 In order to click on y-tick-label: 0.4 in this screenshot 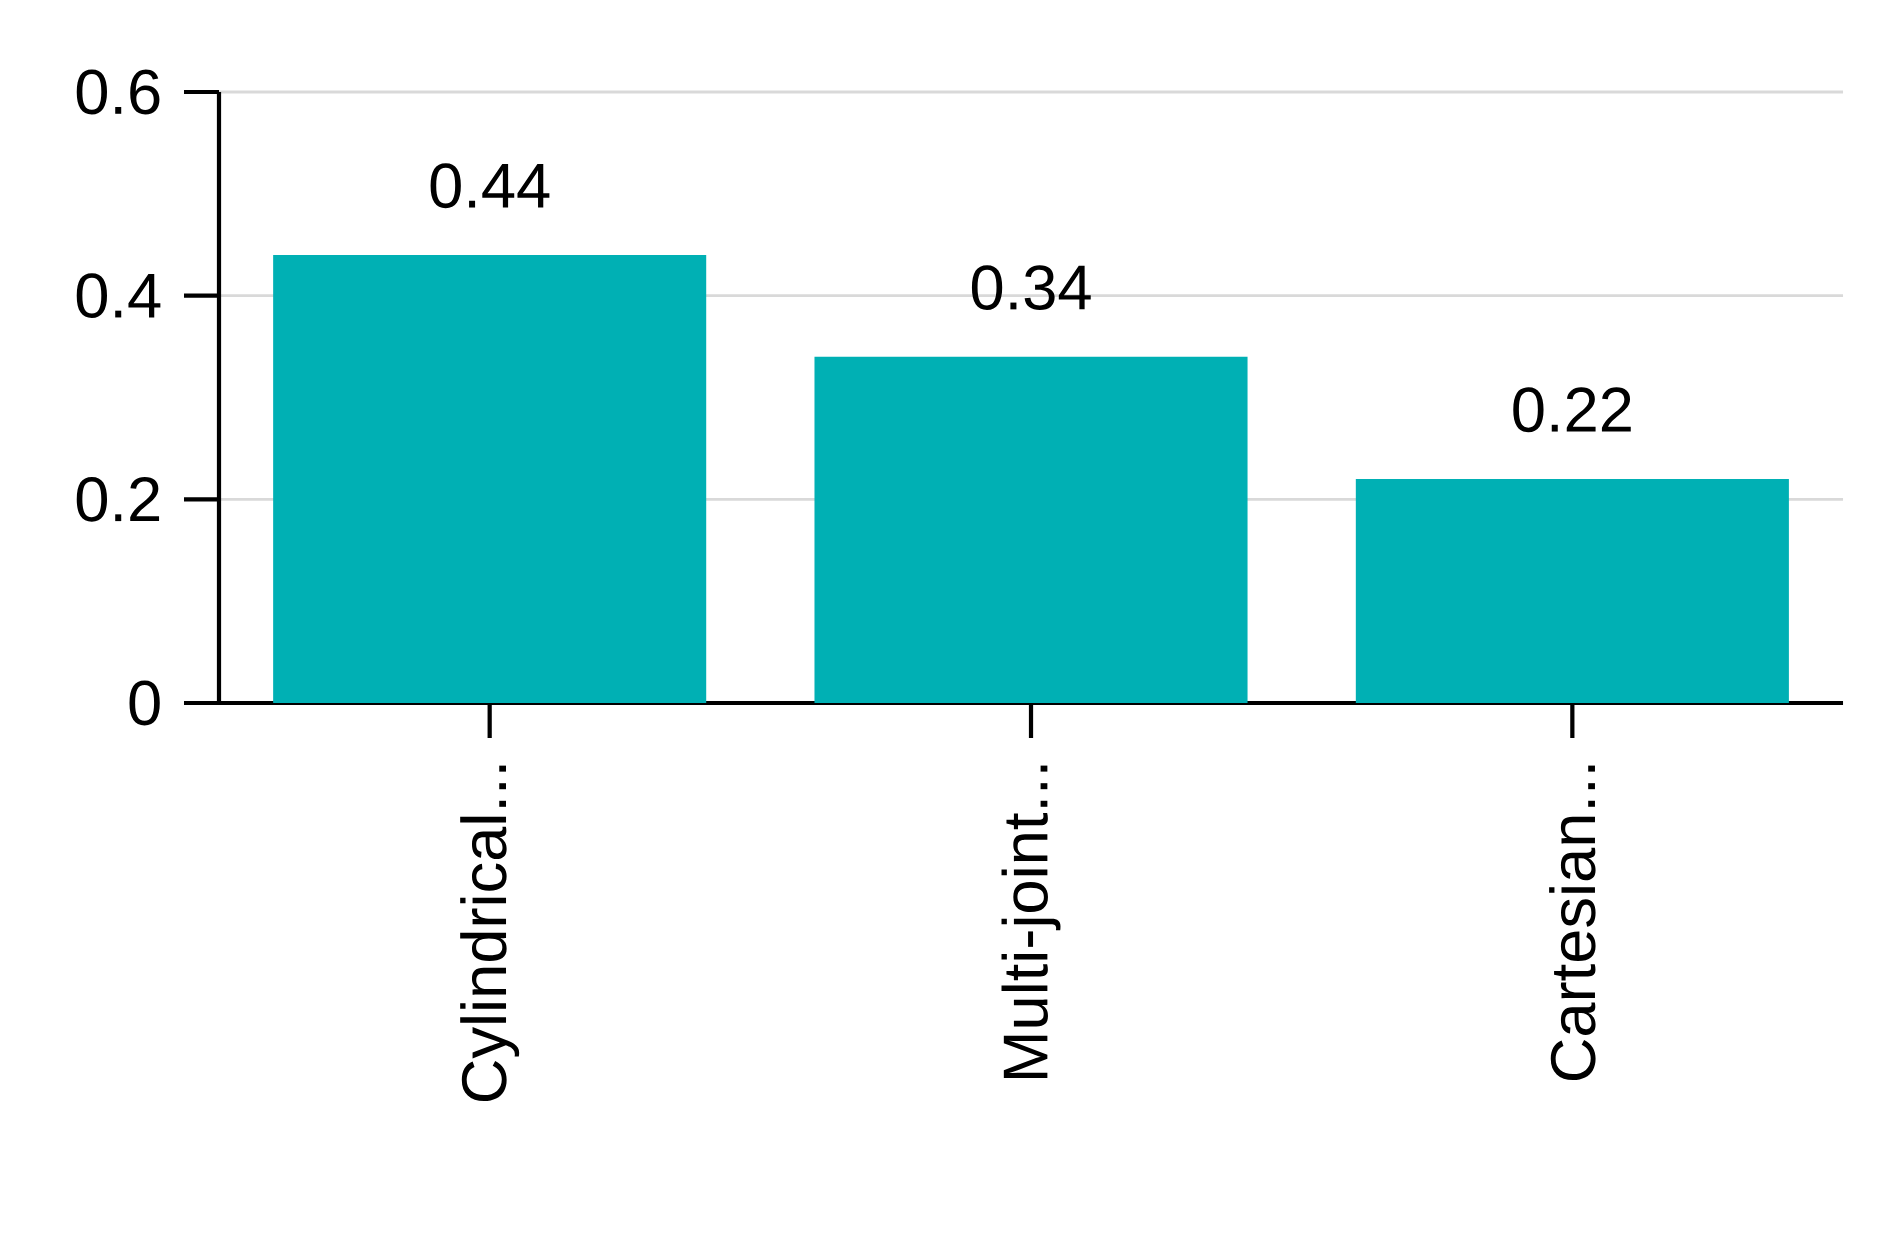, I will do `click(118, 296)`.